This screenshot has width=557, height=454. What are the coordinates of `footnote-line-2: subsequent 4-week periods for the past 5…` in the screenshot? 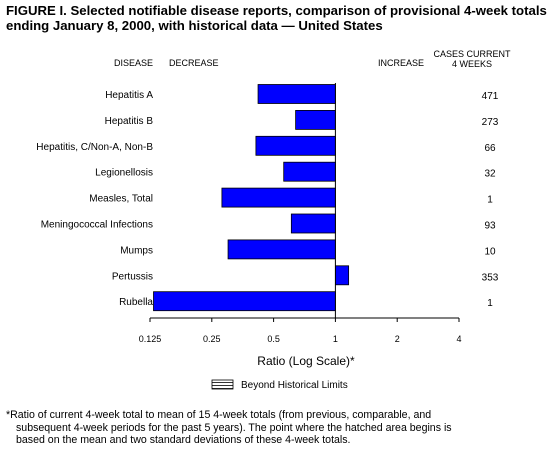 It's located at (234, 427).